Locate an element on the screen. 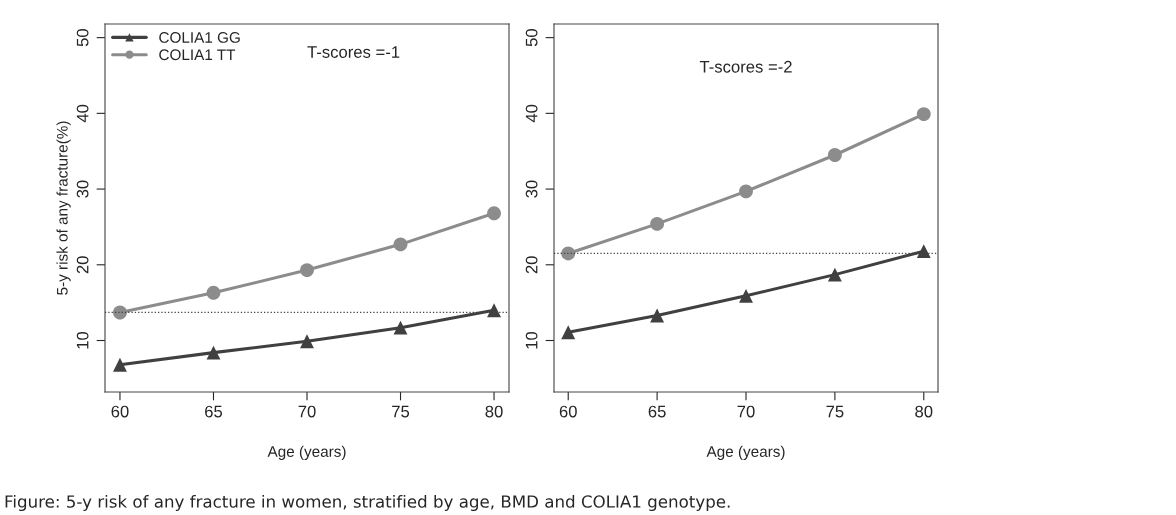 Image resolution: width=1176 pixels, height=515 pixels. annotation: T-scores =-2 is located at coordinates (745, 66).